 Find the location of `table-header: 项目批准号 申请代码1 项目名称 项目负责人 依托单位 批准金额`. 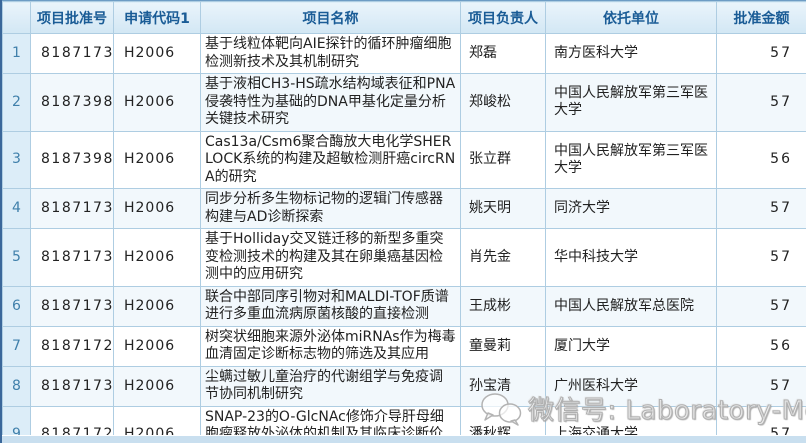

table-header: 项目批准号 申请代码1 项目名称 项目负责人 依托单位 批准金额 is located at coordinates (404, 17).